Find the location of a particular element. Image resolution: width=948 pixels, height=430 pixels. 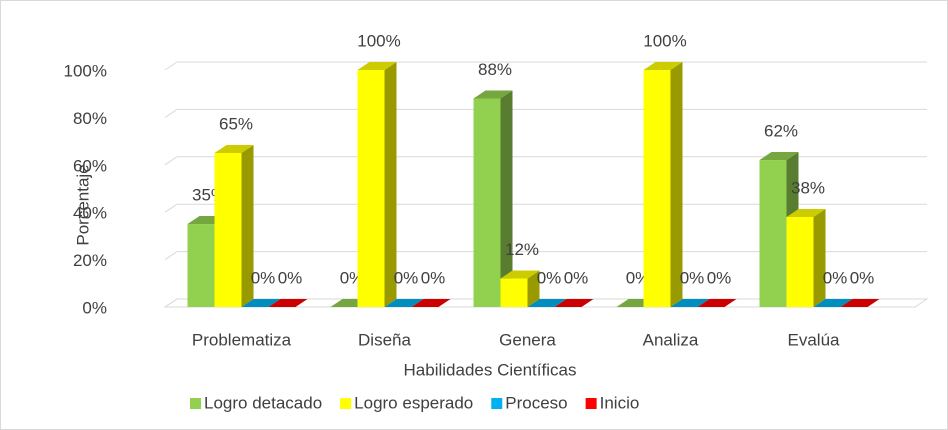

value-label: 62% is located at coordinates (781, 131).